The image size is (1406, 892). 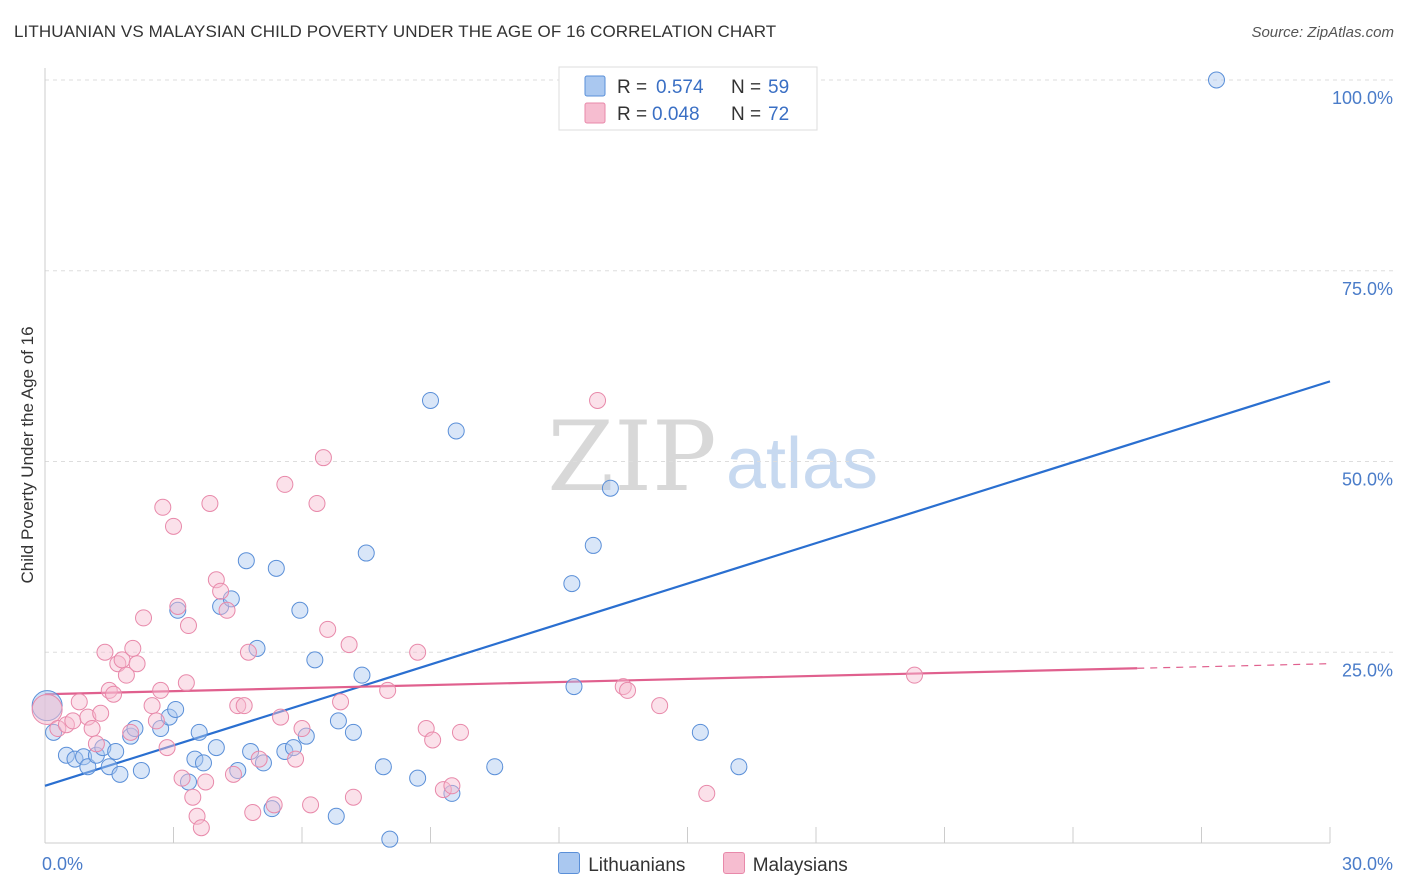 What do you see at coordinates (591, 681) in the screenshot?
I see `malaysian-trend-line` at bounding box center [591, 681].